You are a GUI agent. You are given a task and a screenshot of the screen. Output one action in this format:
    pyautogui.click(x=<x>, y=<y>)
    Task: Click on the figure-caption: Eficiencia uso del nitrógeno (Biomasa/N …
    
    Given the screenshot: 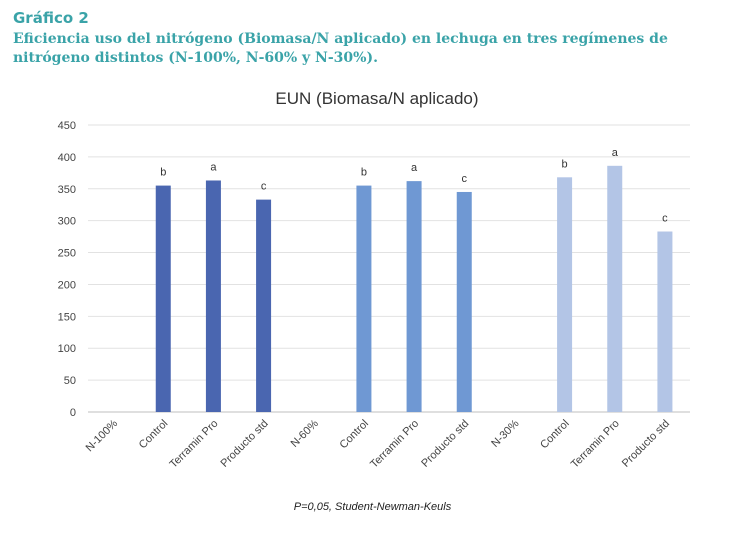 What is the action you would take?
    pyautogui.click(x=340, y=48)
    